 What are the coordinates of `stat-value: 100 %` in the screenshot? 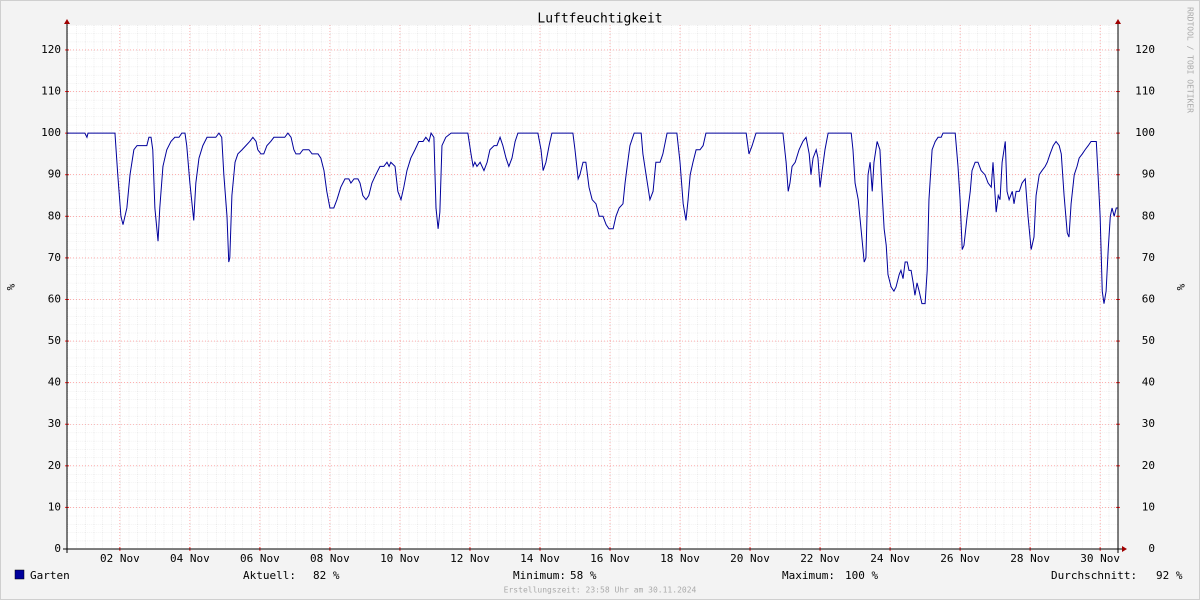 It's located at (861, 575).